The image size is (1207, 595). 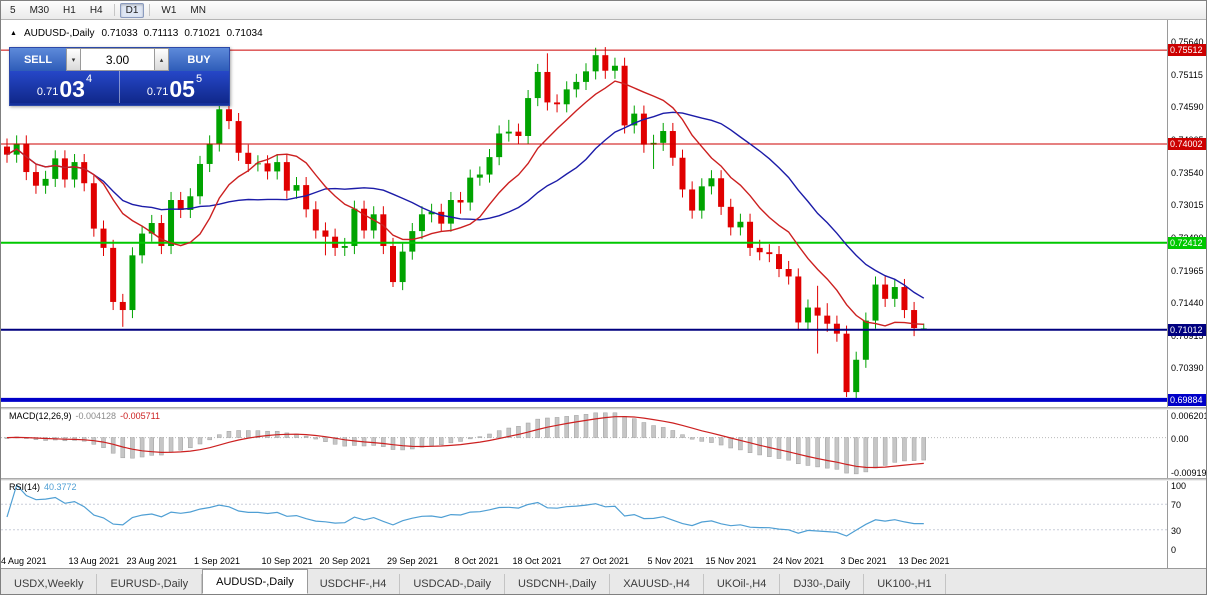 What do you see at coordinates (59, 33) in the screenshot?
I see `chart-symbol-title: AUDUSD-,Daily` at bounding box center [59, 33].